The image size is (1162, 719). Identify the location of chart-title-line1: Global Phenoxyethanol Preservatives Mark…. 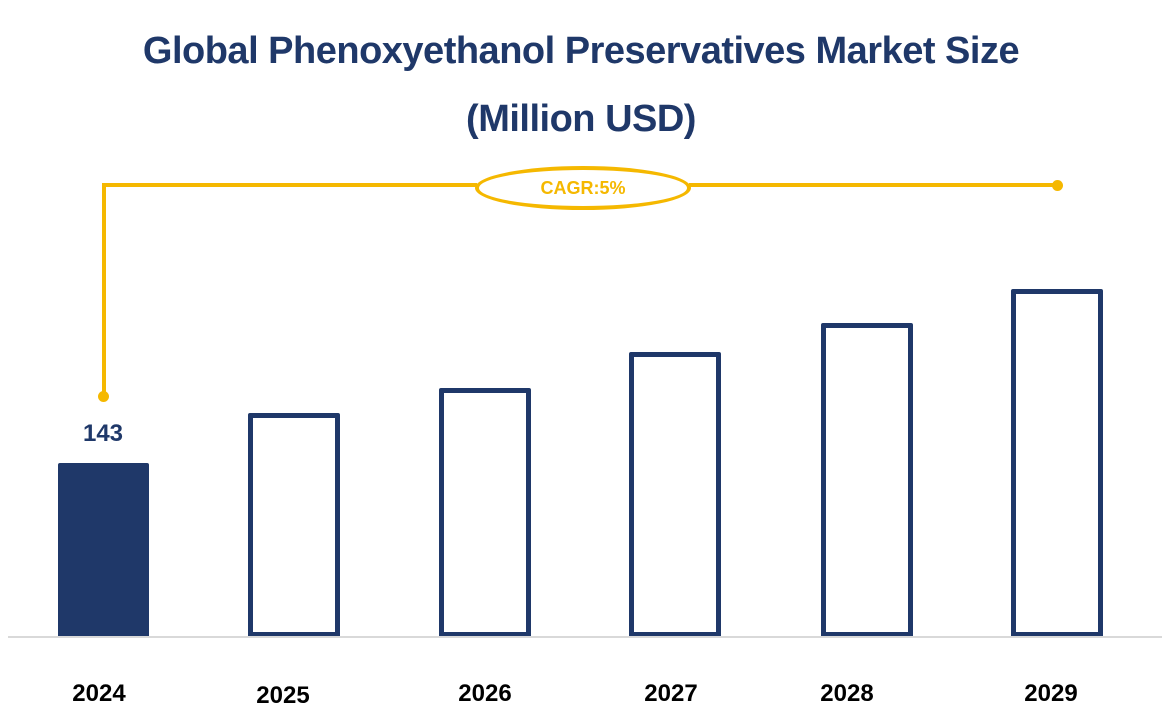
(581, 51).